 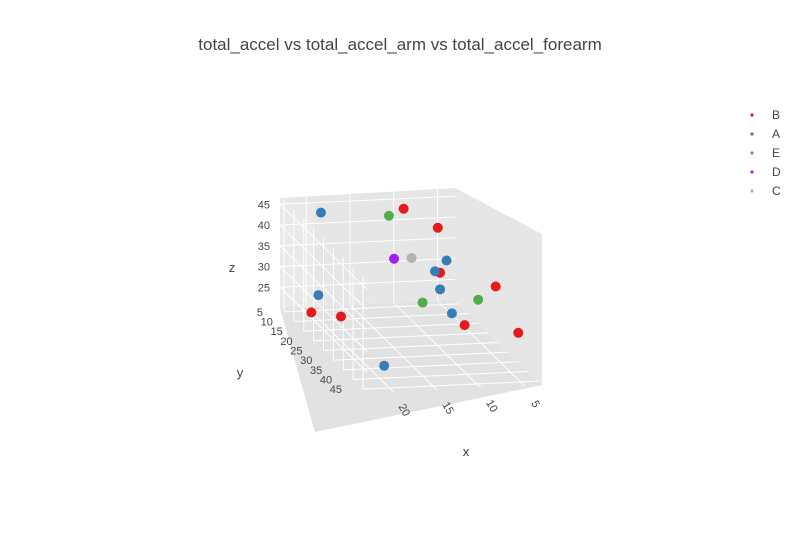 What do you see at coordinates (776, 172) in the screenshot?
I see `legend-label: D` at bounding box center [776, 172].